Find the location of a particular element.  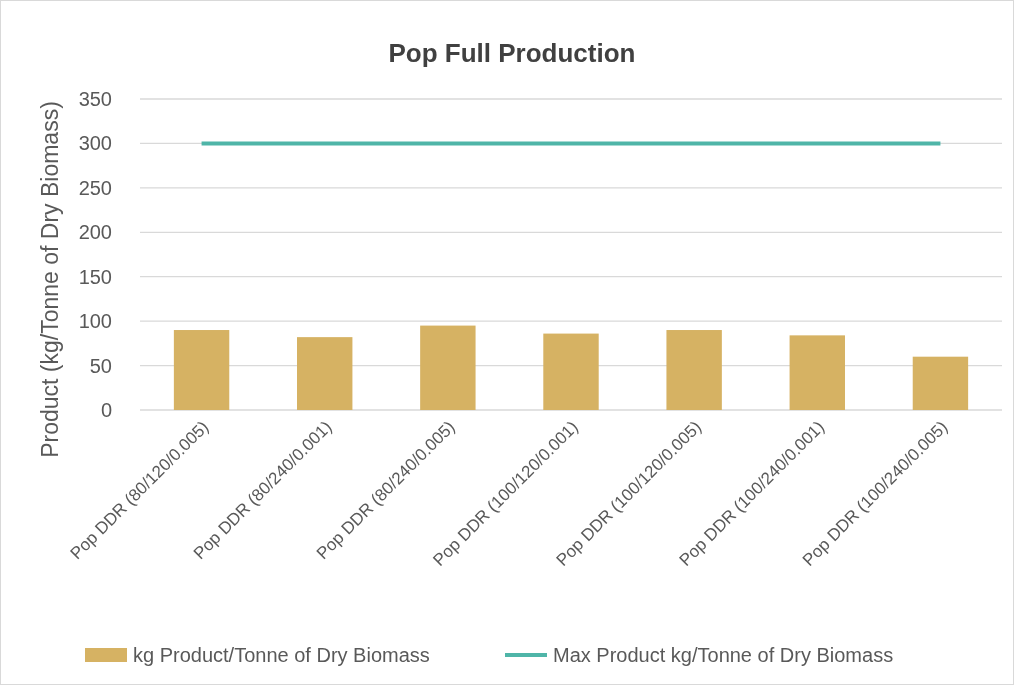

chart-title: Pop Full Production is located at coordinates (512, 53).